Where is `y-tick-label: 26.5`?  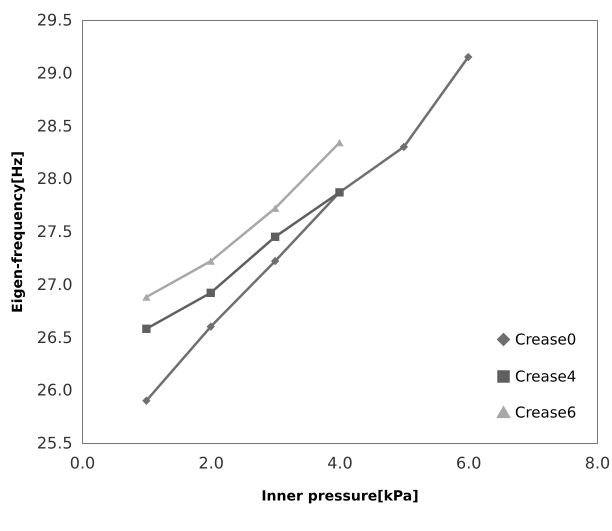 y-tick-label: 26.5 is located at coordinates (54, 337).